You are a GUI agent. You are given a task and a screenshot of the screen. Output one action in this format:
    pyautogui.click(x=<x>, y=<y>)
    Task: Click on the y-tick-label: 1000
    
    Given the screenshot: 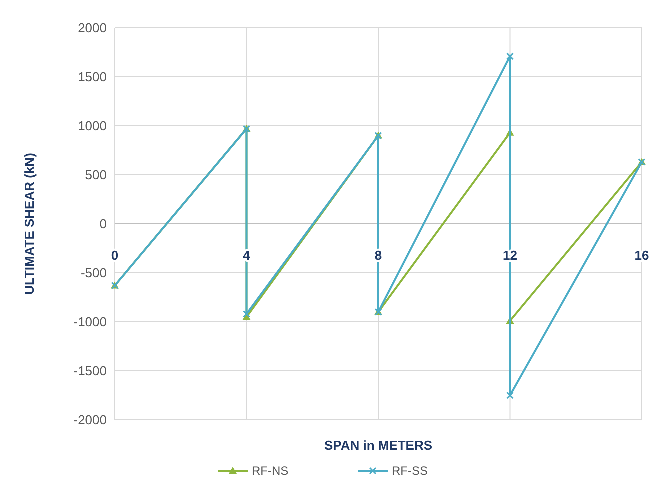 What is the action you would take?
    pyautogui.click(x=92, y=126)
    